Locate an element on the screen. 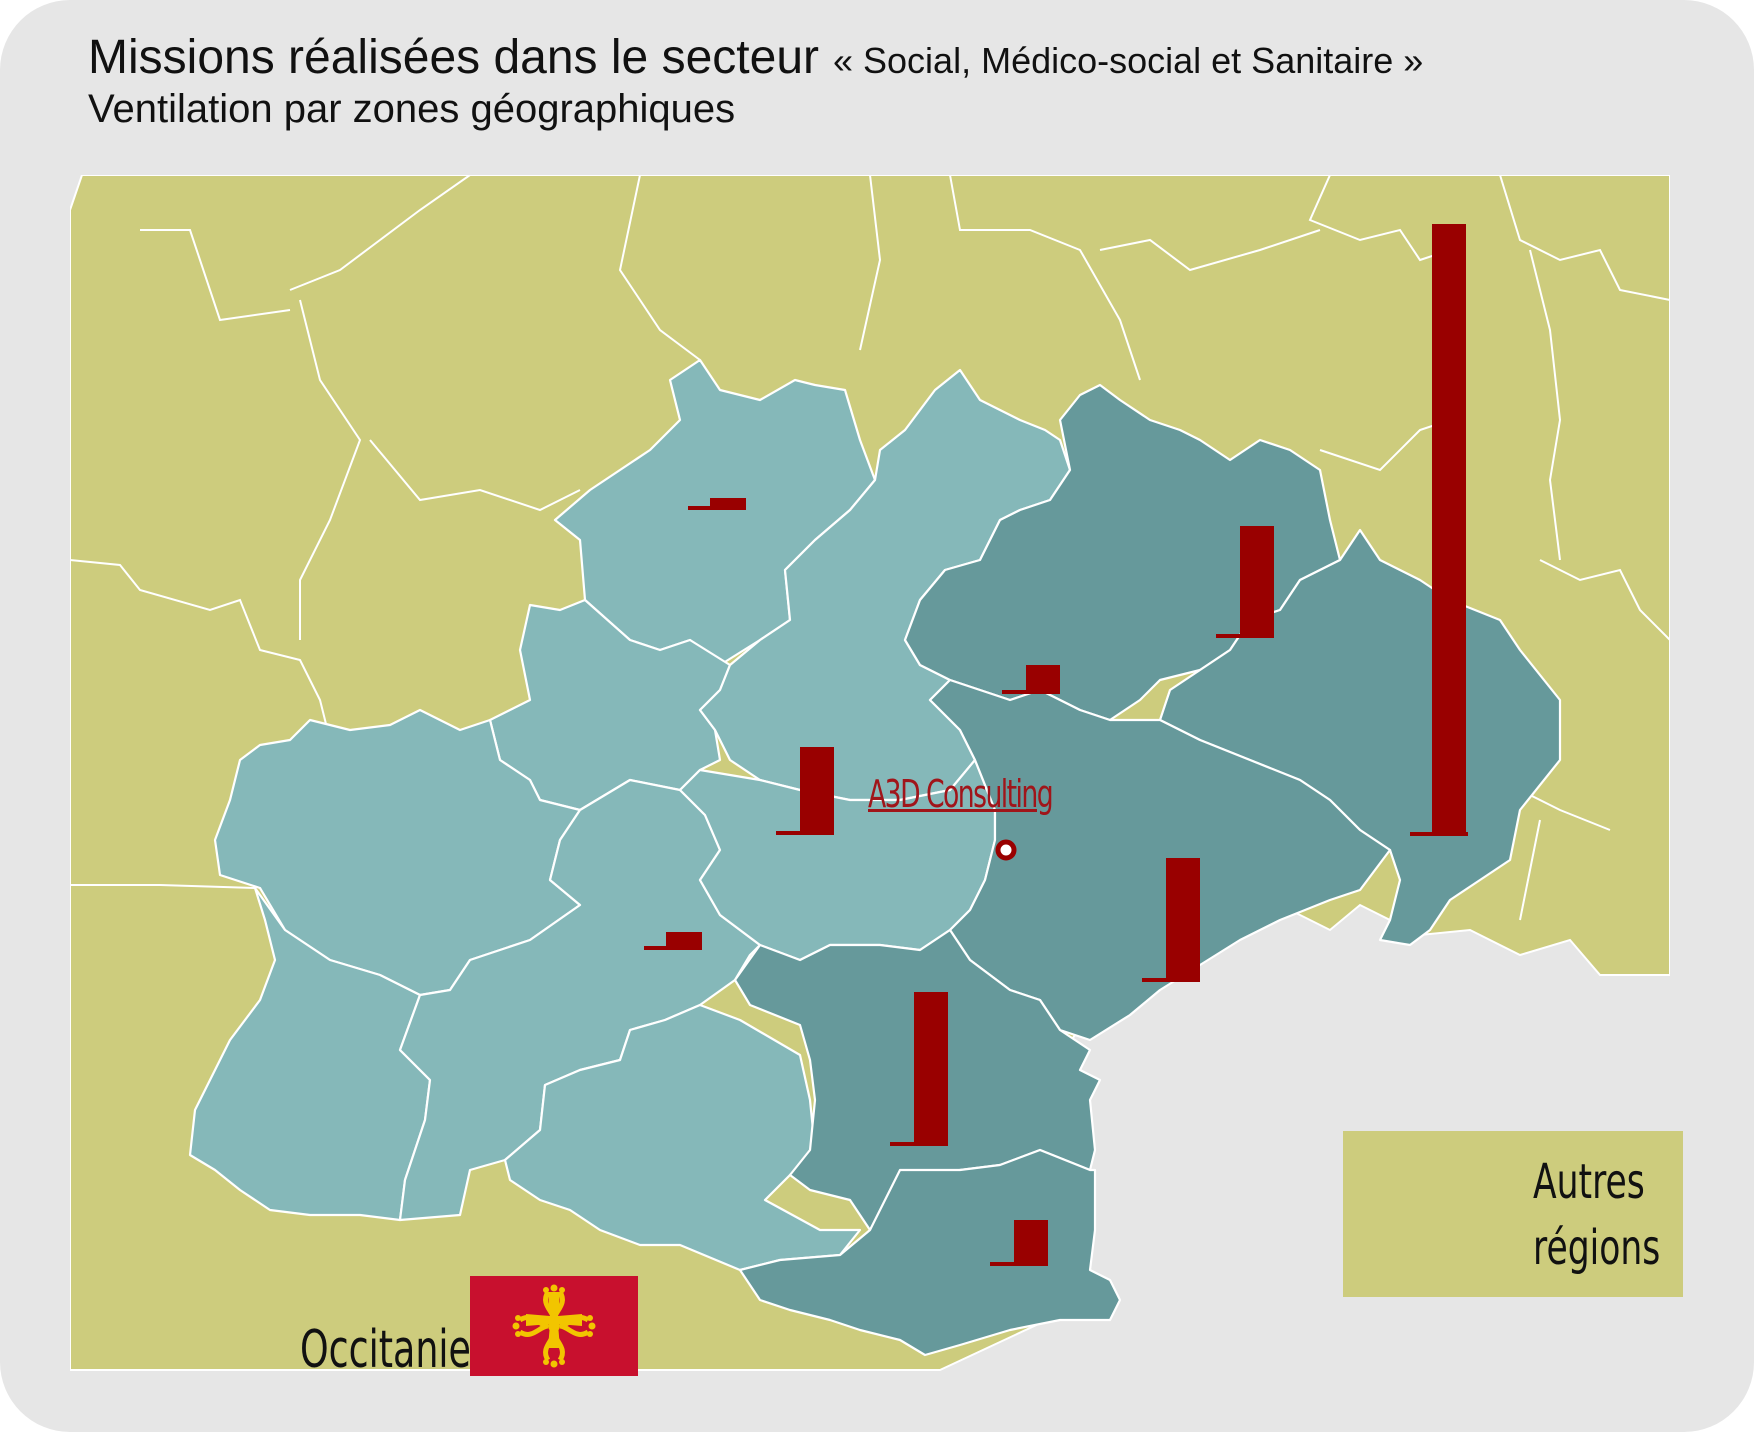 The width and height of the screenshot is (1754, 1432). office-marker-icon is located at coordinates (1006, 850).